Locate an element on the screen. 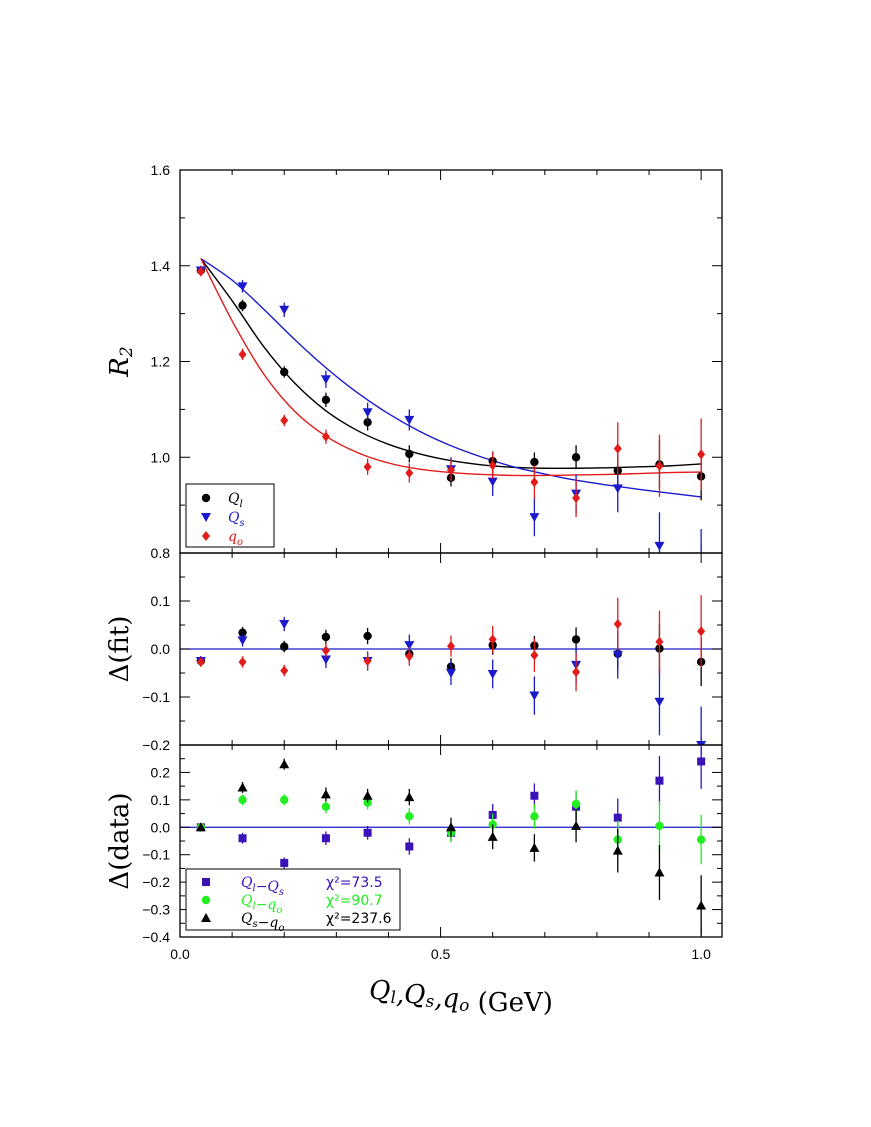  legend-box is located at coordinates (293, 899).